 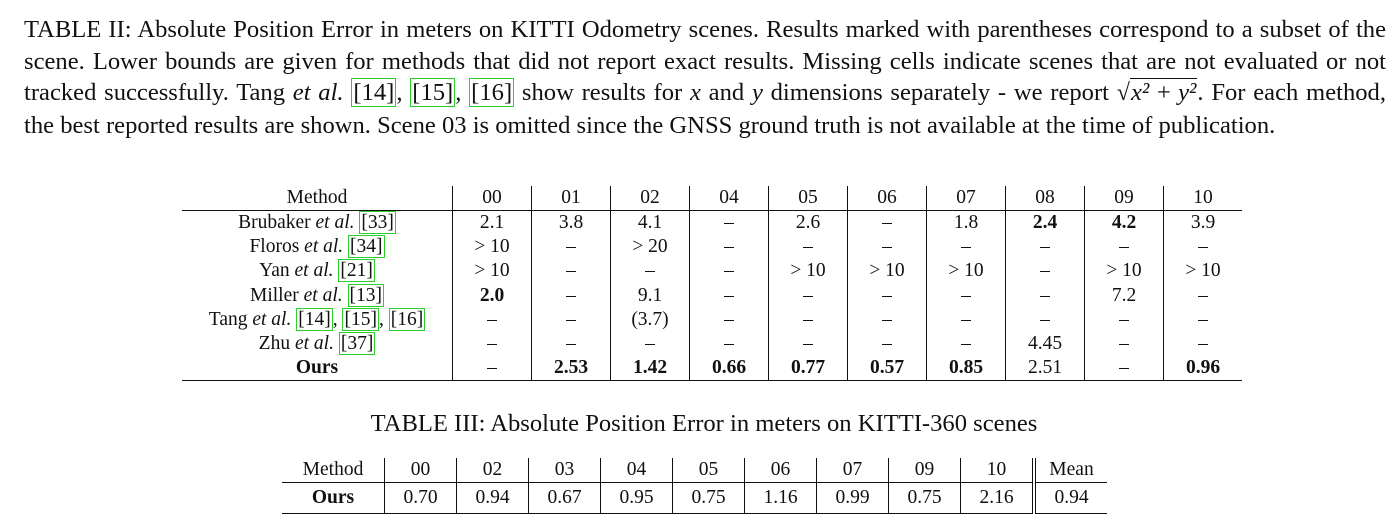 I want to click on header-scene-08: 08, so click(x=1045, y=198).